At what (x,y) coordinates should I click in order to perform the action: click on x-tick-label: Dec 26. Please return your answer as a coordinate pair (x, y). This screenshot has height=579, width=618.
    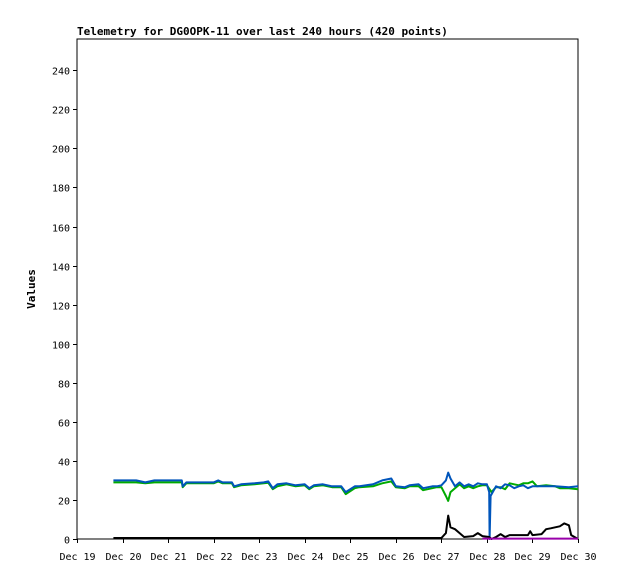
    Looking at the image, I should click on (396, 557).